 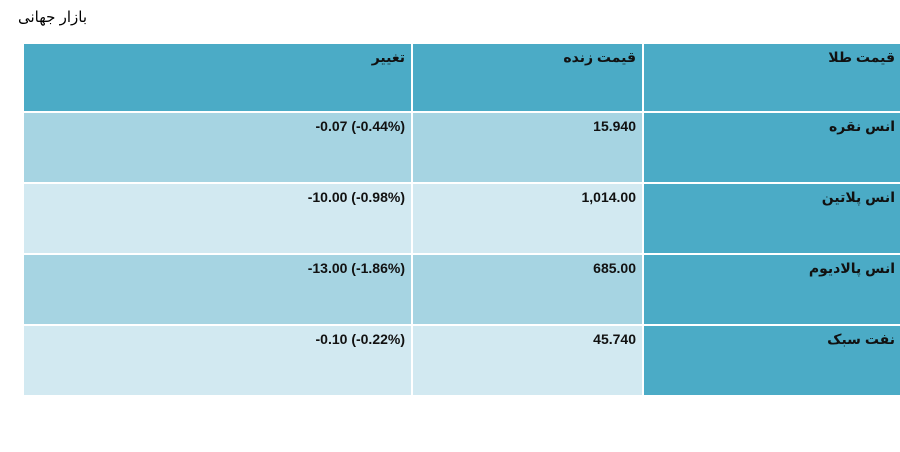 I want to click on price-value: 685.00, so click(x=614, y=268).